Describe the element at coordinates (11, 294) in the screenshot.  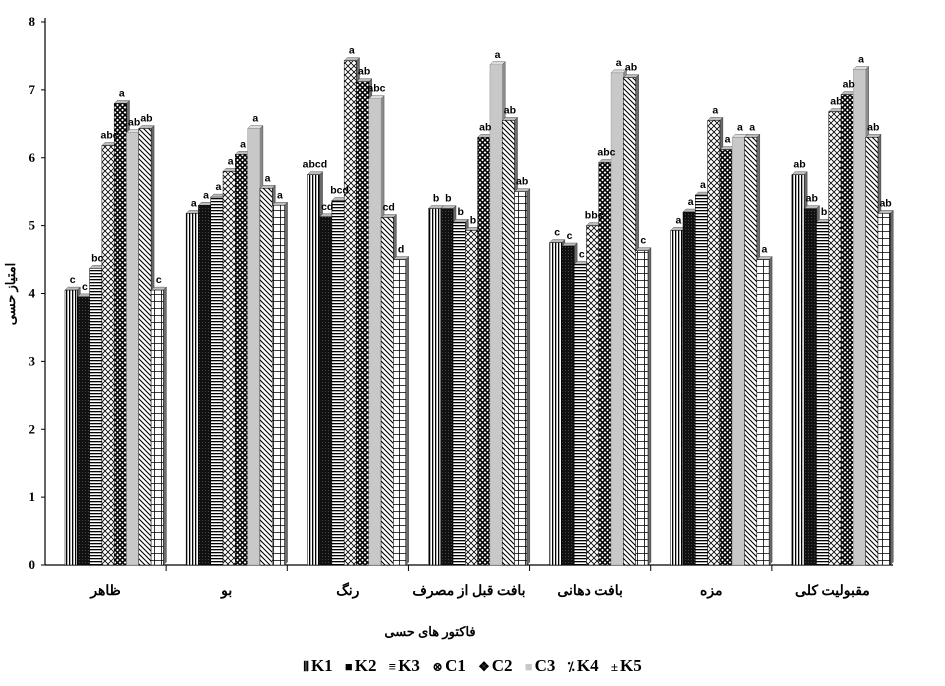
I see `y-axis-title: امتیاز حسی` at that location.